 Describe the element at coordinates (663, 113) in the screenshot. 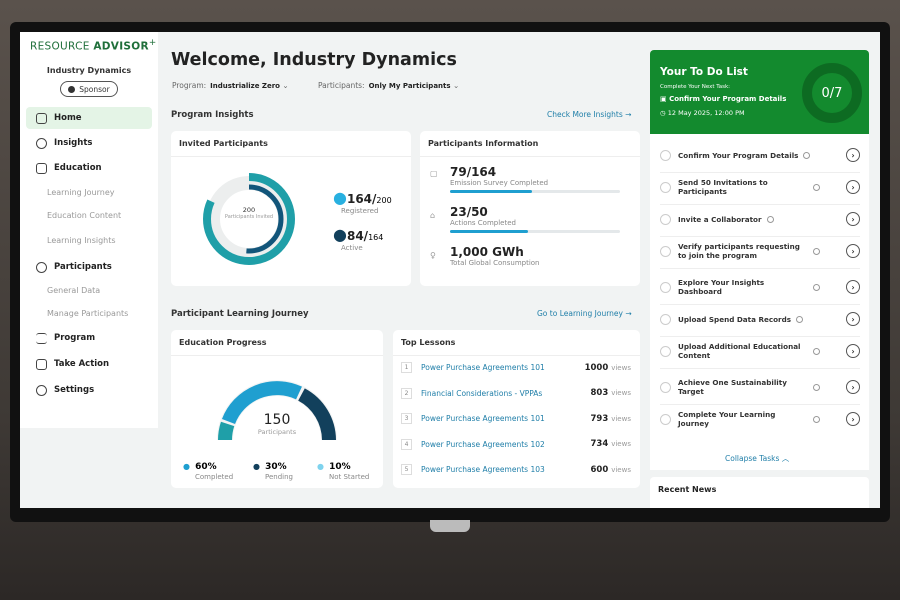

I see `clock-icon: ◷` at that location.